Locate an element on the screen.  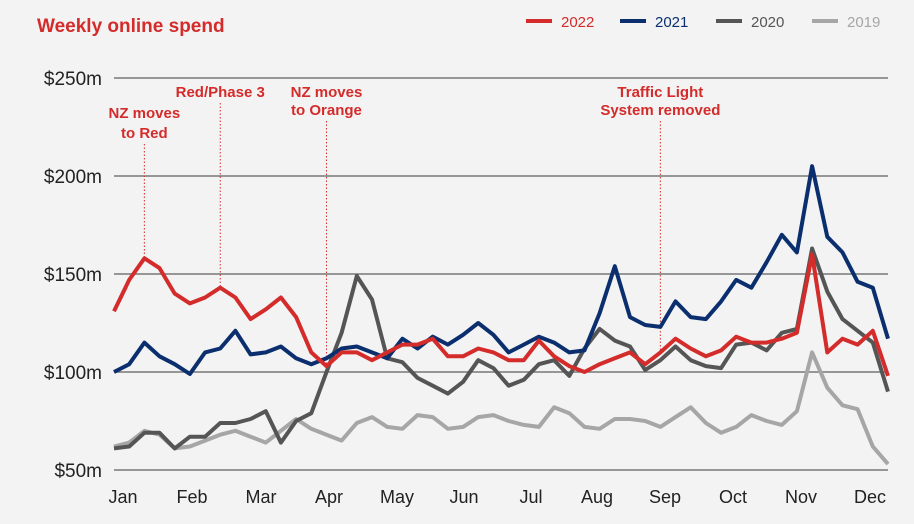
annotation-label: Traffic Light is located at coordinates (660, 92).